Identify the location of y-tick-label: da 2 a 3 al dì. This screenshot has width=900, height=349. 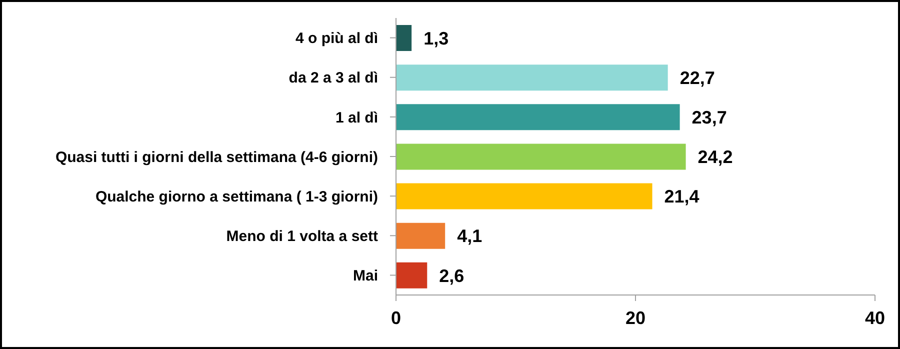
(333, 78).